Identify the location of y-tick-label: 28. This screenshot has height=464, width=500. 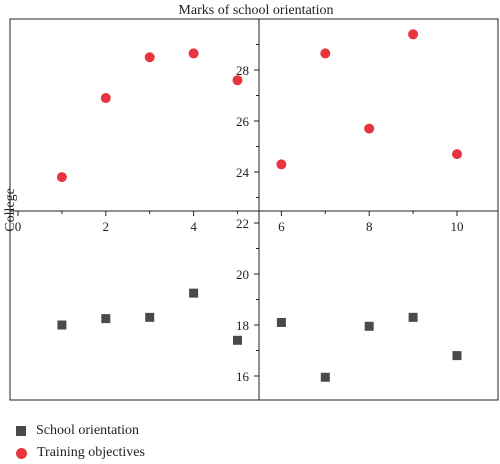
(242, 70).